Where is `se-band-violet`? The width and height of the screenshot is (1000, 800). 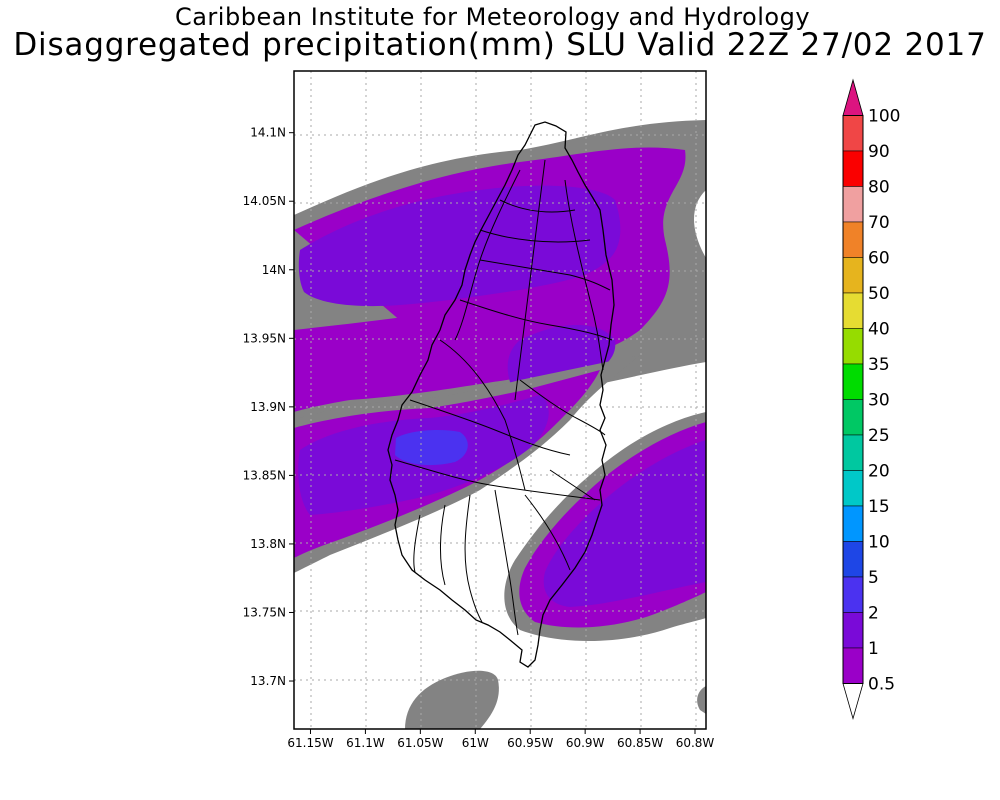
se-band-violet is located at coordinates (624, 523).